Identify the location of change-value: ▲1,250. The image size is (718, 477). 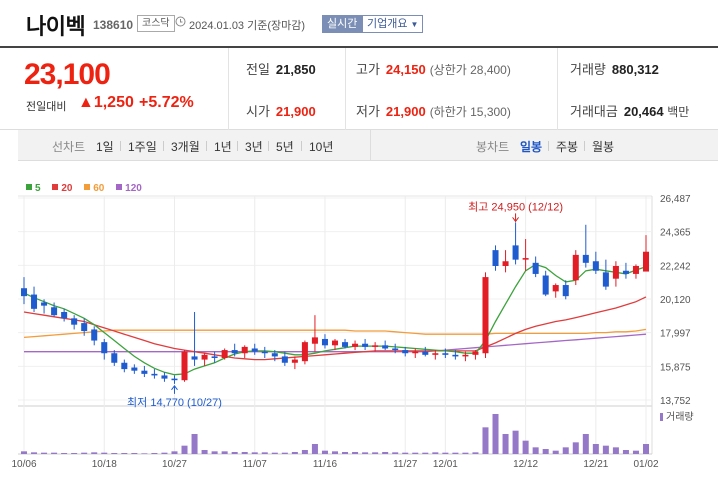
(106, 102).